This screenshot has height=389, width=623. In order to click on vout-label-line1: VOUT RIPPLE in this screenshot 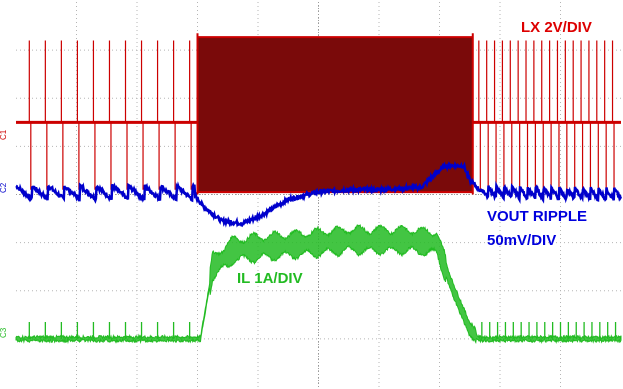, I will do `click(537, 216)`.